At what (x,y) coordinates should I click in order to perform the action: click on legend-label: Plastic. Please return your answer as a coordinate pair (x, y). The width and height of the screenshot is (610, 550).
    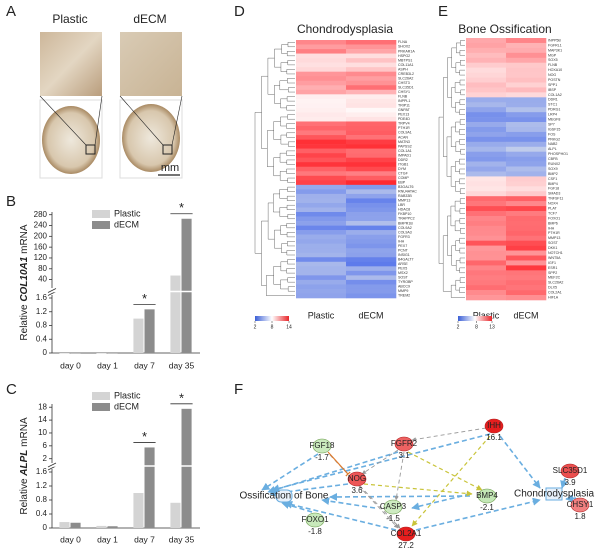
    Looking at the image, I should click on (127, 395).